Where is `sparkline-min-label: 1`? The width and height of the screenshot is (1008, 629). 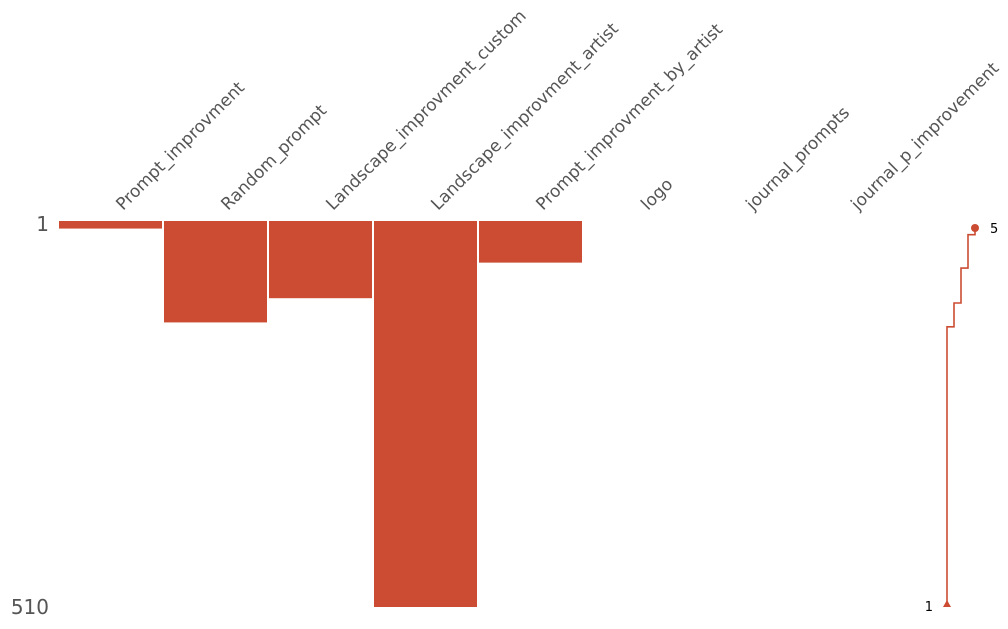 sparkline-min-label: 1 is located at coordinates (929, 607).